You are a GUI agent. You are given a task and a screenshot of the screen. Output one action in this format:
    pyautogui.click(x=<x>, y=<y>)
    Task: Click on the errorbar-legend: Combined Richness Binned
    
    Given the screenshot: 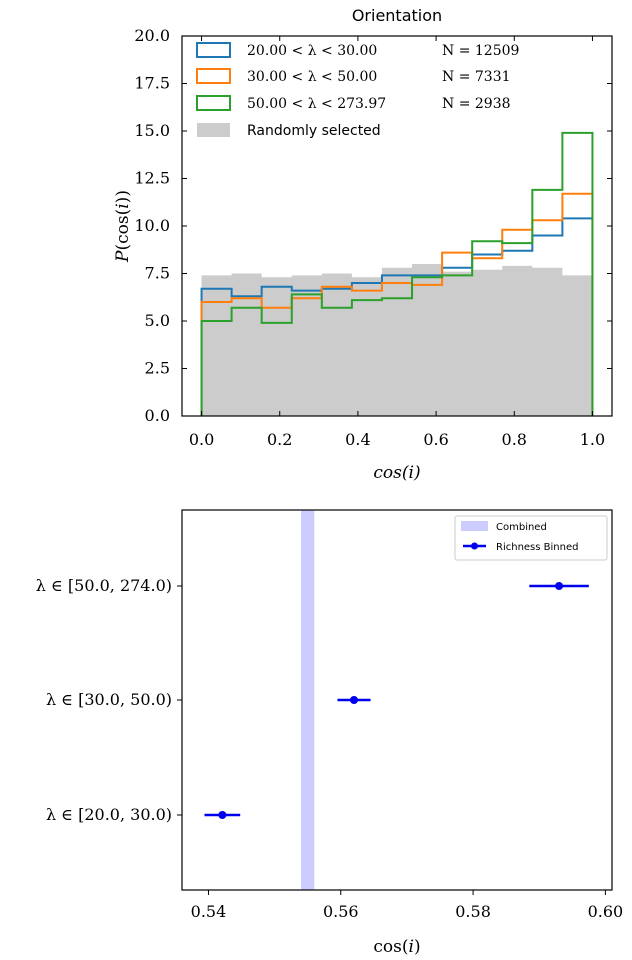 What is the action you would take?
    pyautogui.click(x=531, y=538)
    